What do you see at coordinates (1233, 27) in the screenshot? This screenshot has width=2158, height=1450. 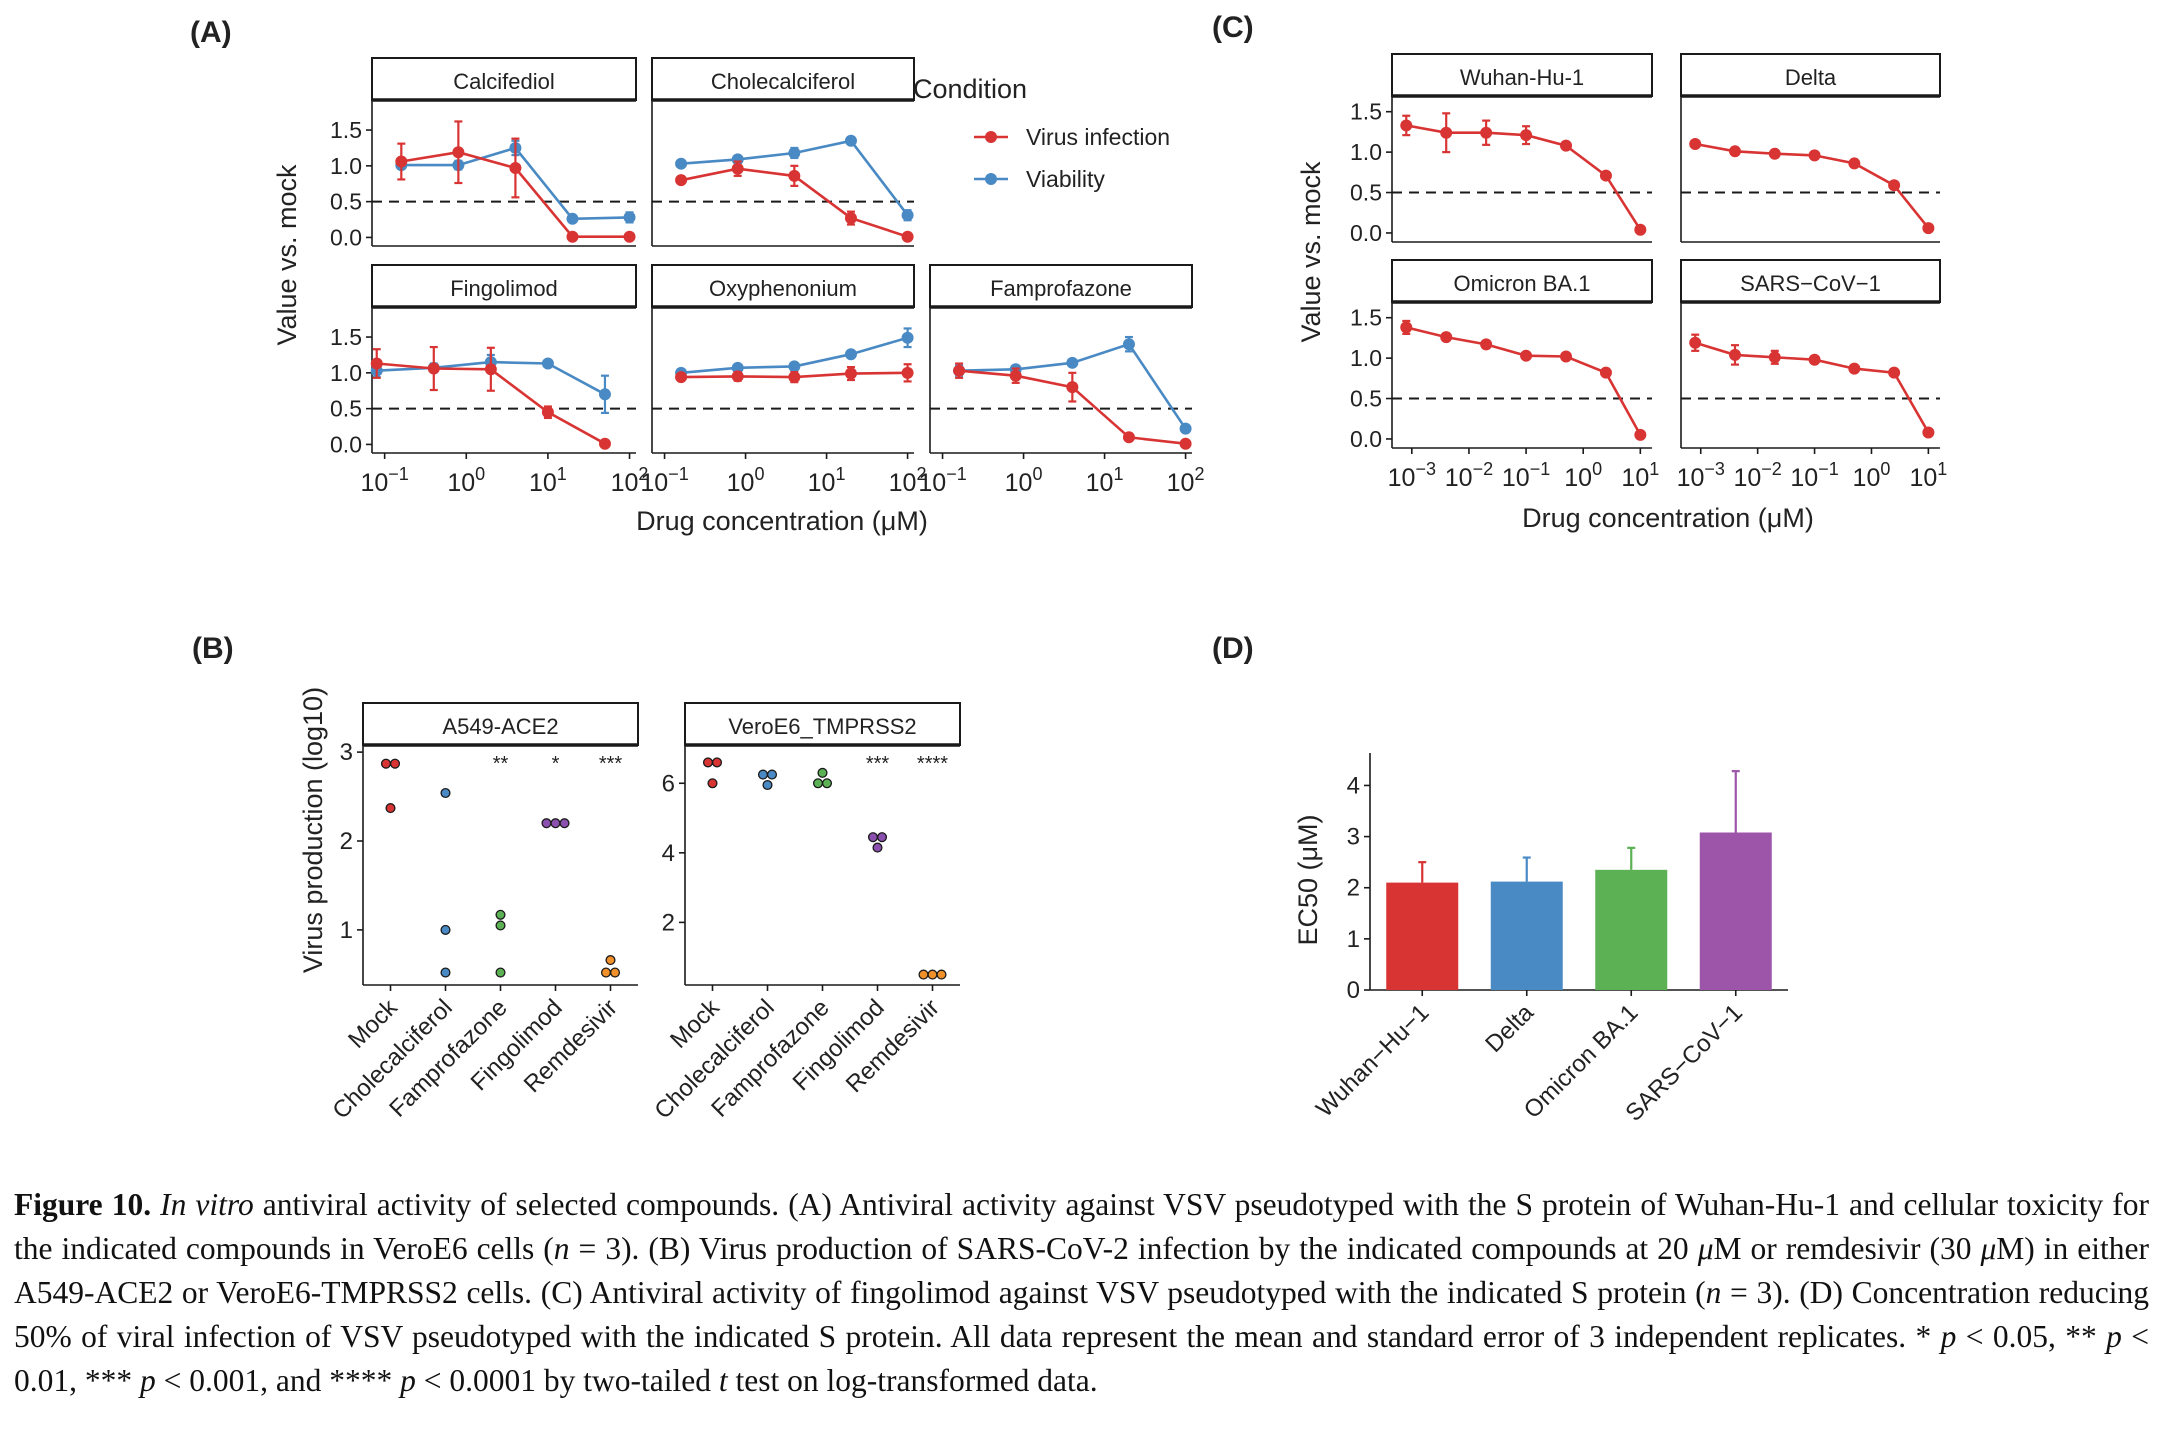 I see `panel-label-c: (C)` at bounding box center [1233, 27].